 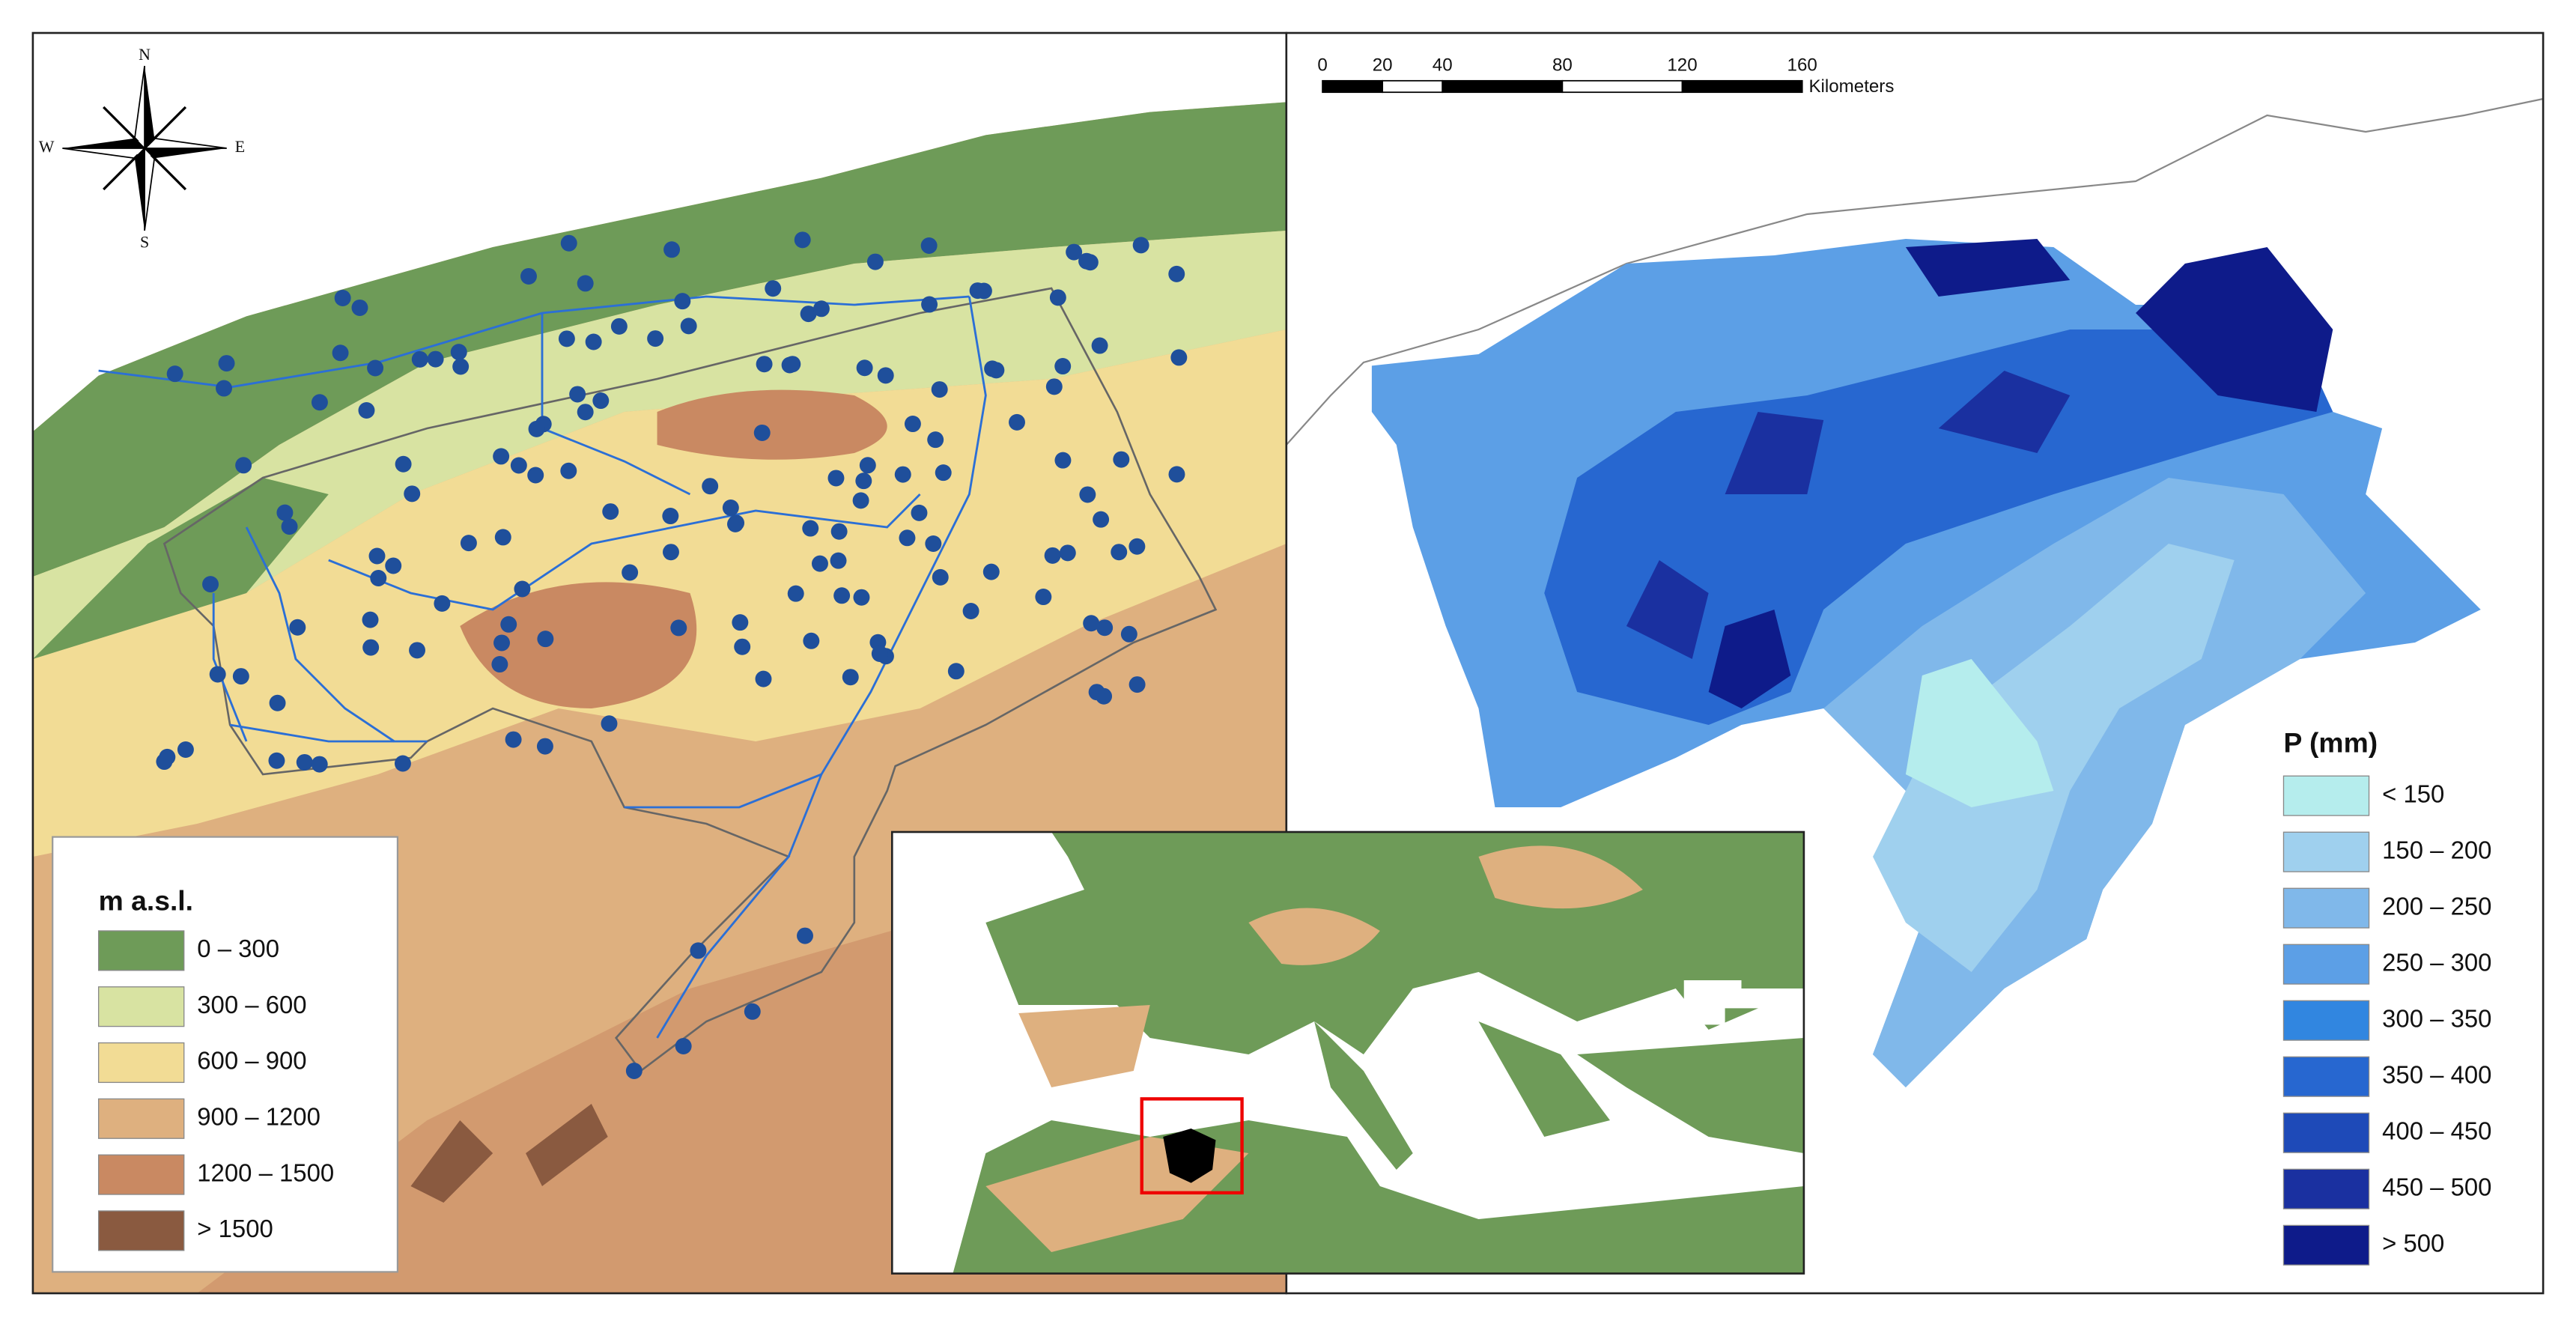 What do you see at coordinates (1443, 65) in the screenshot?
I see `scale-label: 40` at bounding box center [1443, 65].